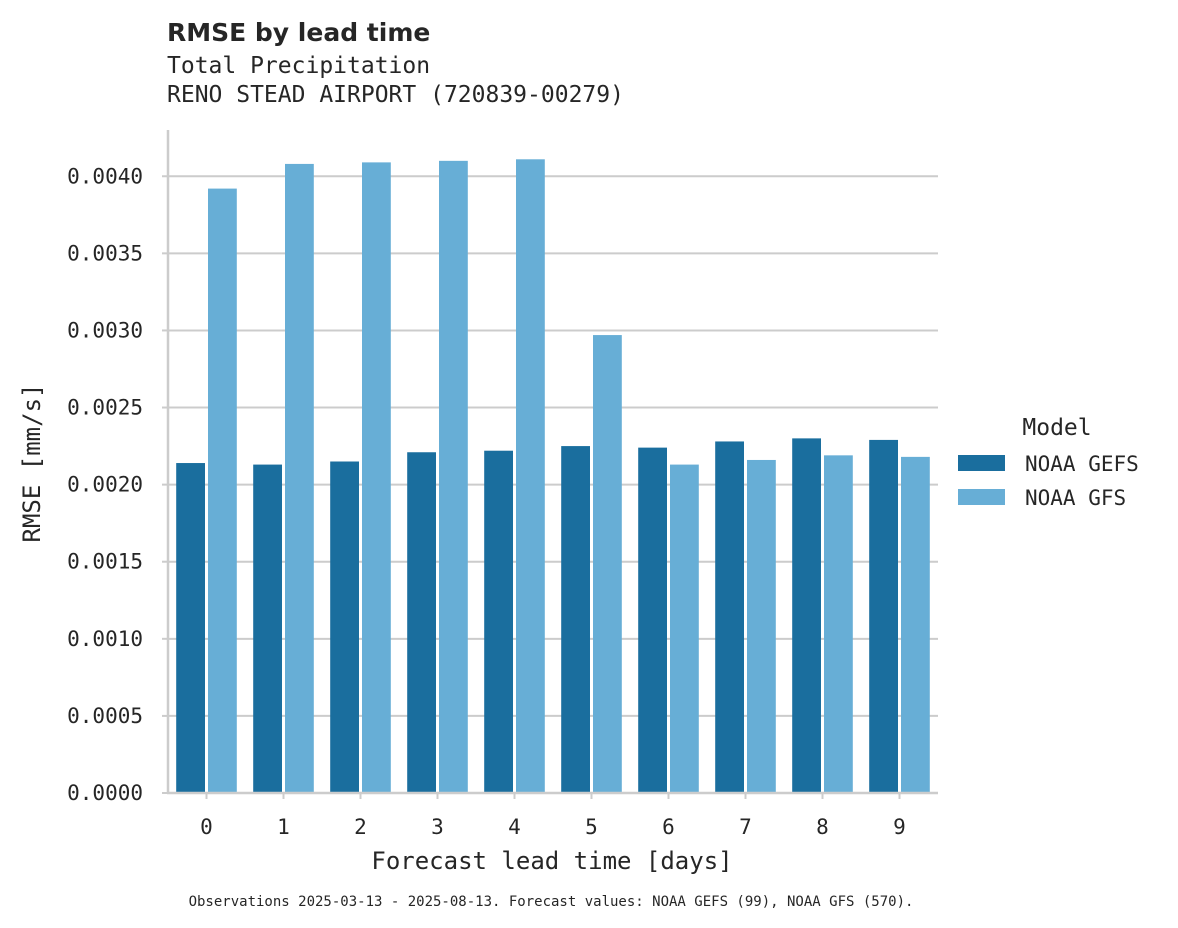  Describe the element at coordinates (283, 827) in the screenshot. I see `x-tick-label: 1` at that location.